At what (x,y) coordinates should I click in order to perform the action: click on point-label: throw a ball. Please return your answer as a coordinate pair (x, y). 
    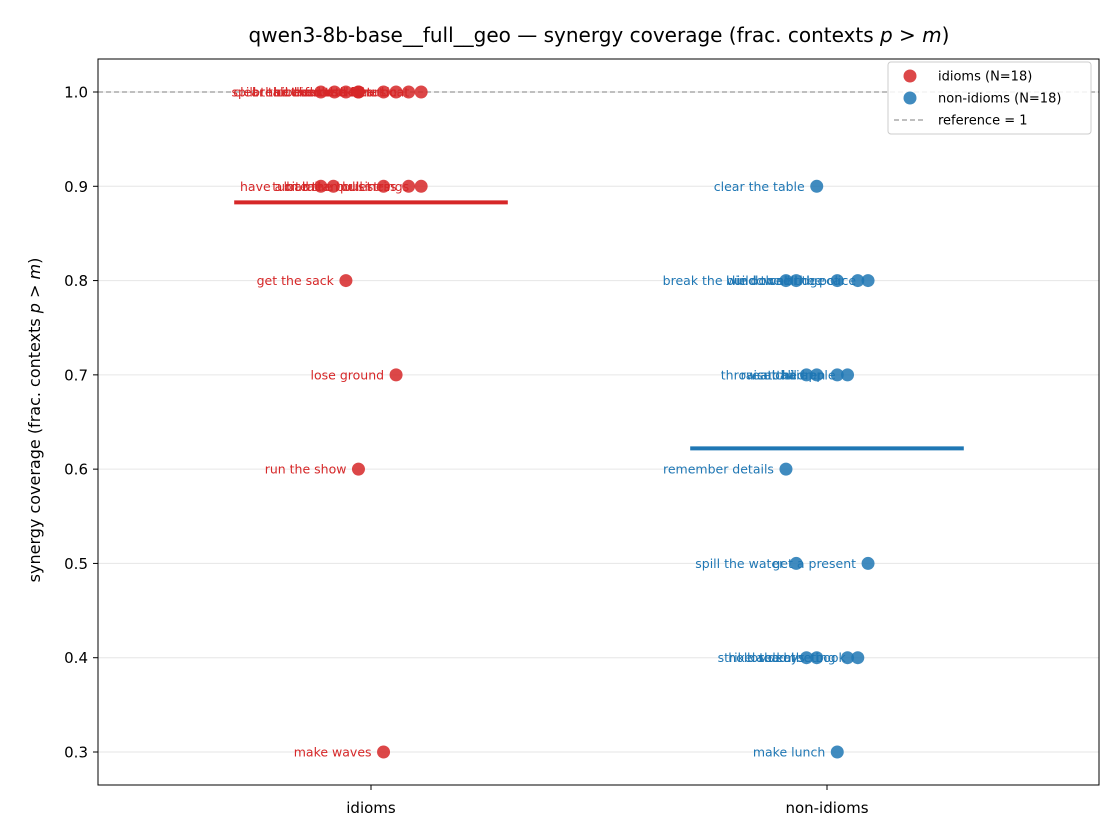
    Looking at the image, I should click on (758, 374).